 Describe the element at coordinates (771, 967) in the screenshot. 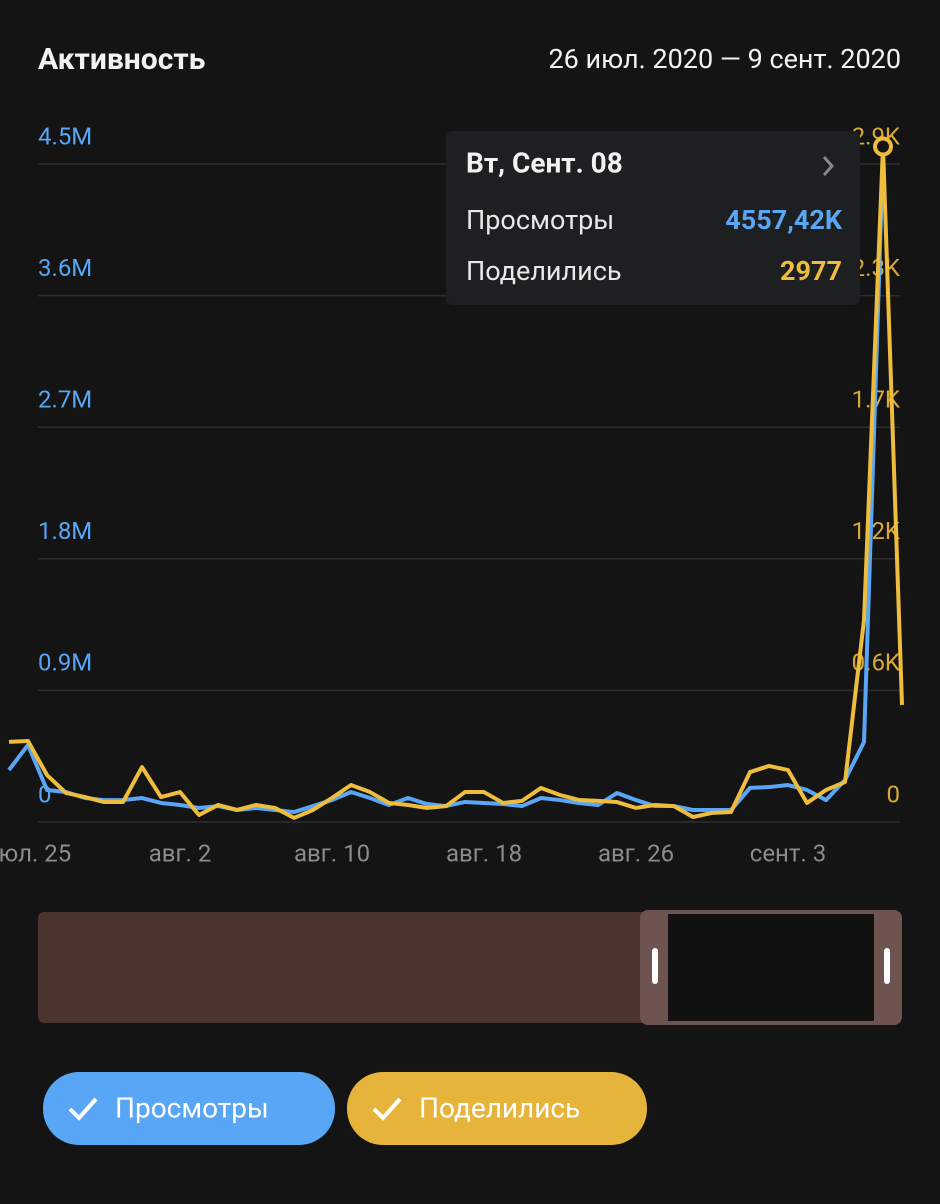

I see `navigator-window` at that location.